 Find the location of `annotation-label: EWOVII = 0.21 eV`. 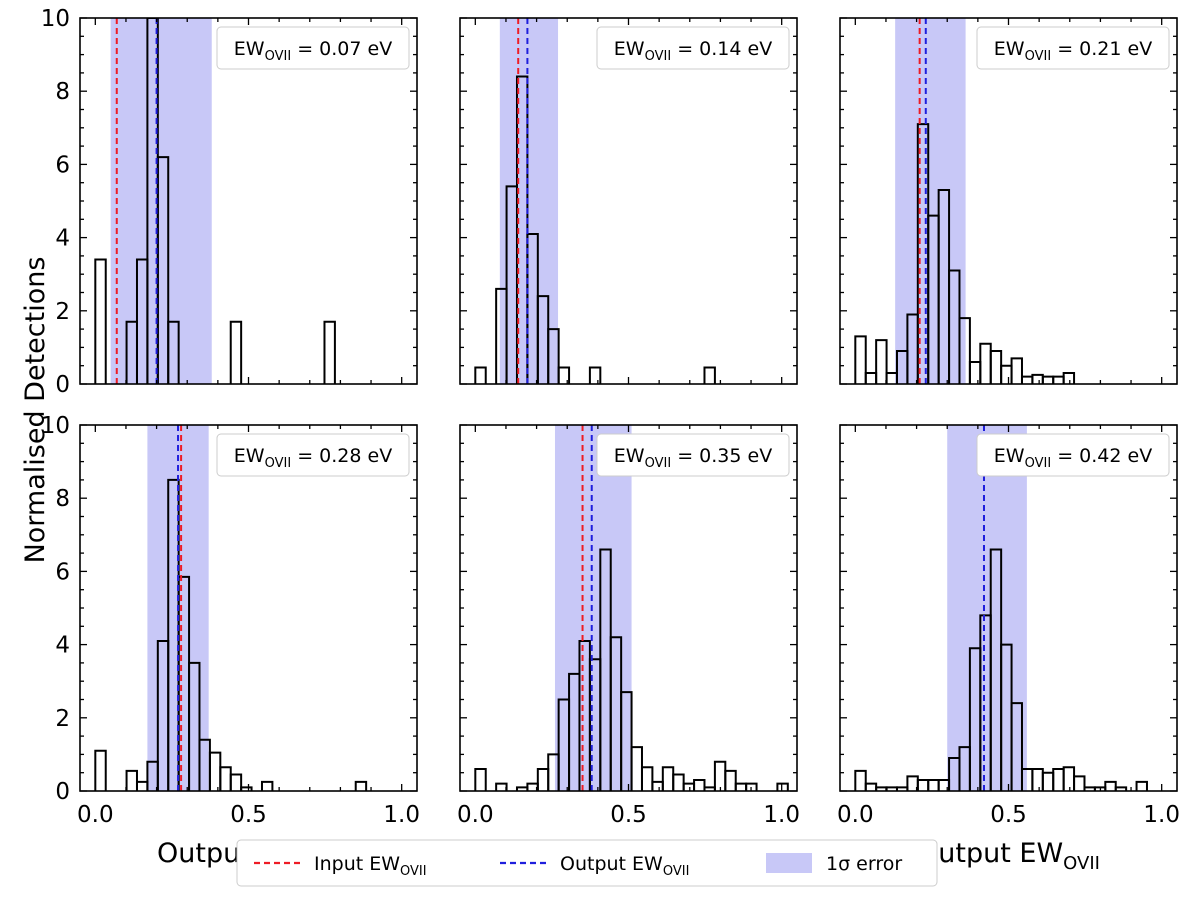

annotation-label: EWOVII = 0.21 eV is located at coordinates (1073, 51).